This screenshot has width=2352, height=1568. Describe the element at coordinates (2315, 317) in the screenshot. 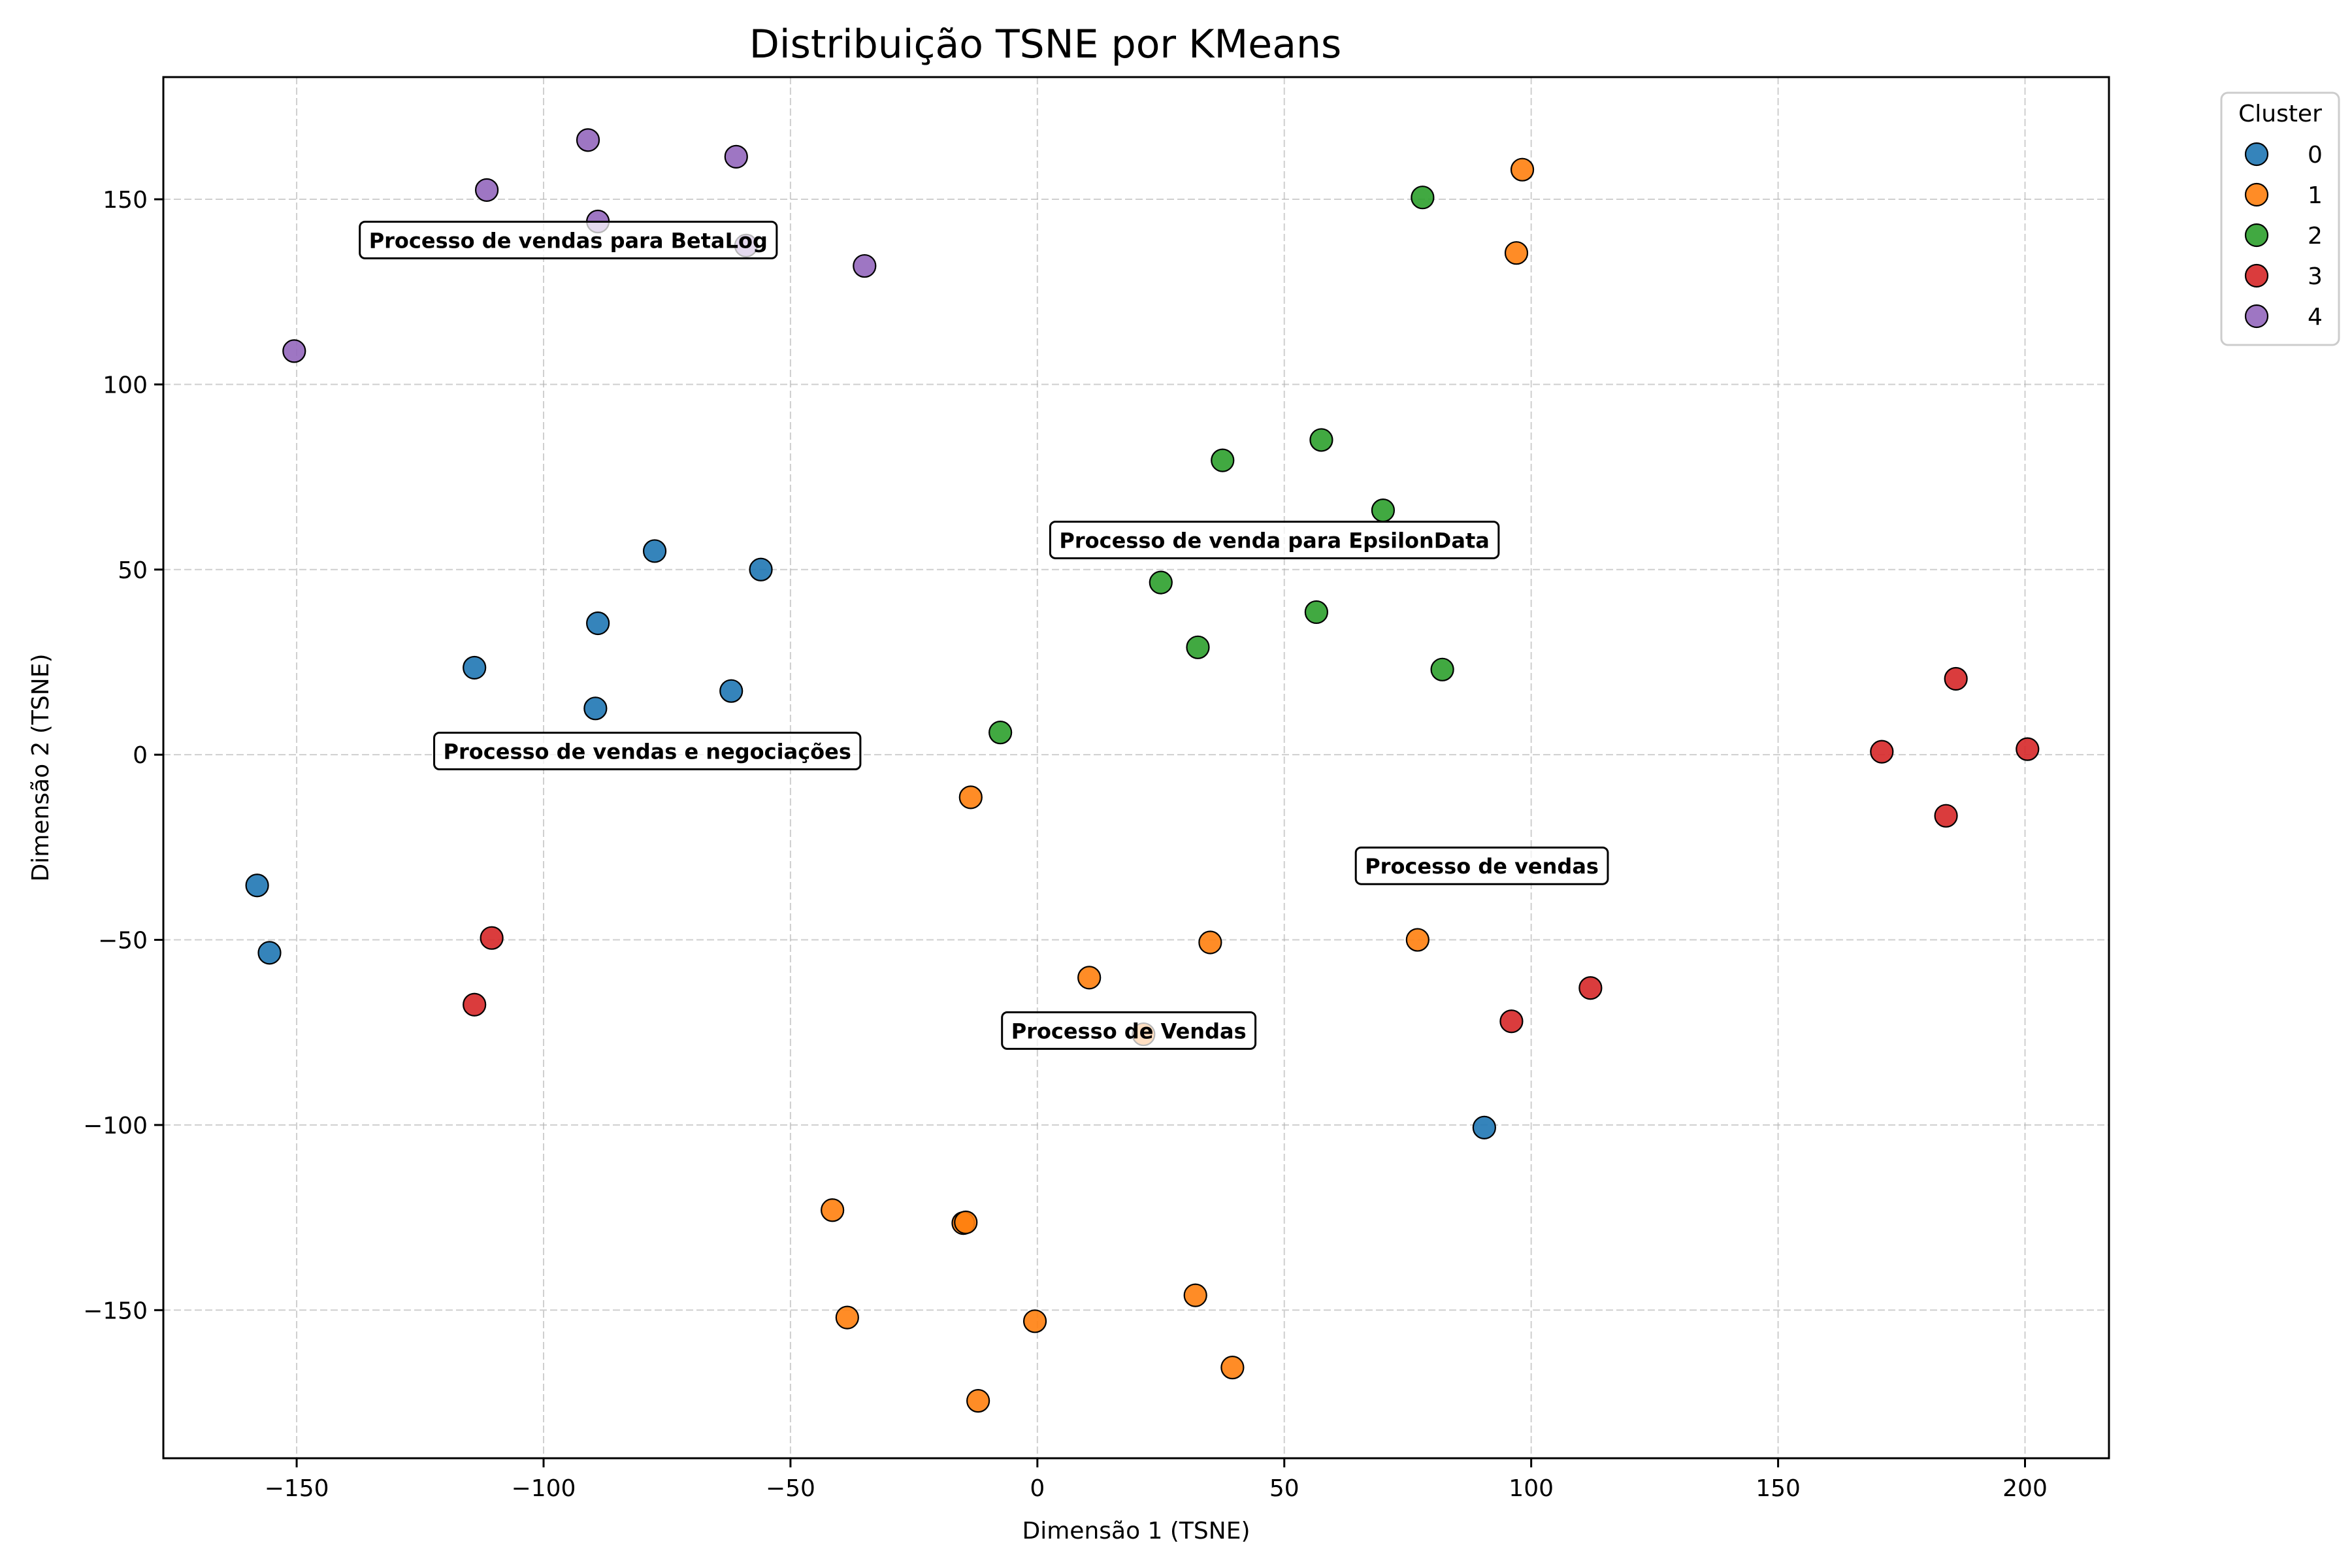

I see `legend-label: 4` at that location.